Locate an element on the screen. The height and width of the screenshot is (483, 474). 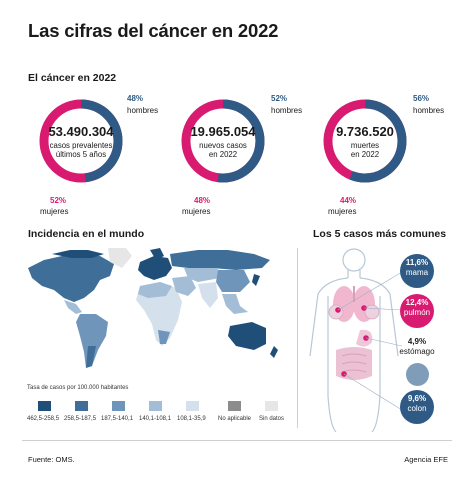
case-name: pulmón is located at coordinates (417, 312).